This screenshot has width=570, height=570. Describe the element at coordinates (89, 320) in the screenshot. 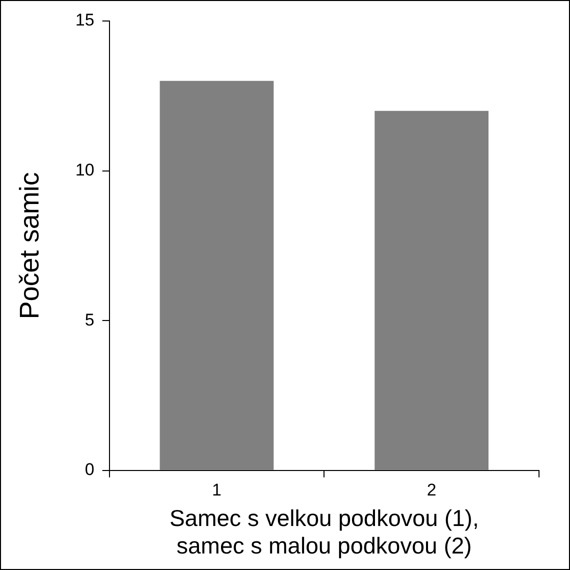

I see `y-tick-label: 5` at that location.